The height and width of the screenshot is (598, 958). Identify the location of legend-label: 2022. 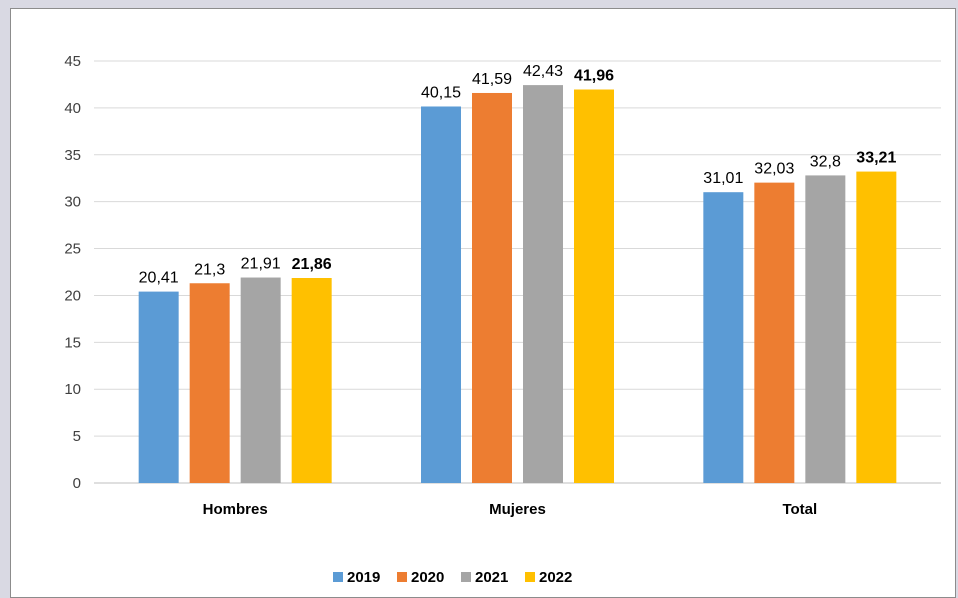
(555, 577).